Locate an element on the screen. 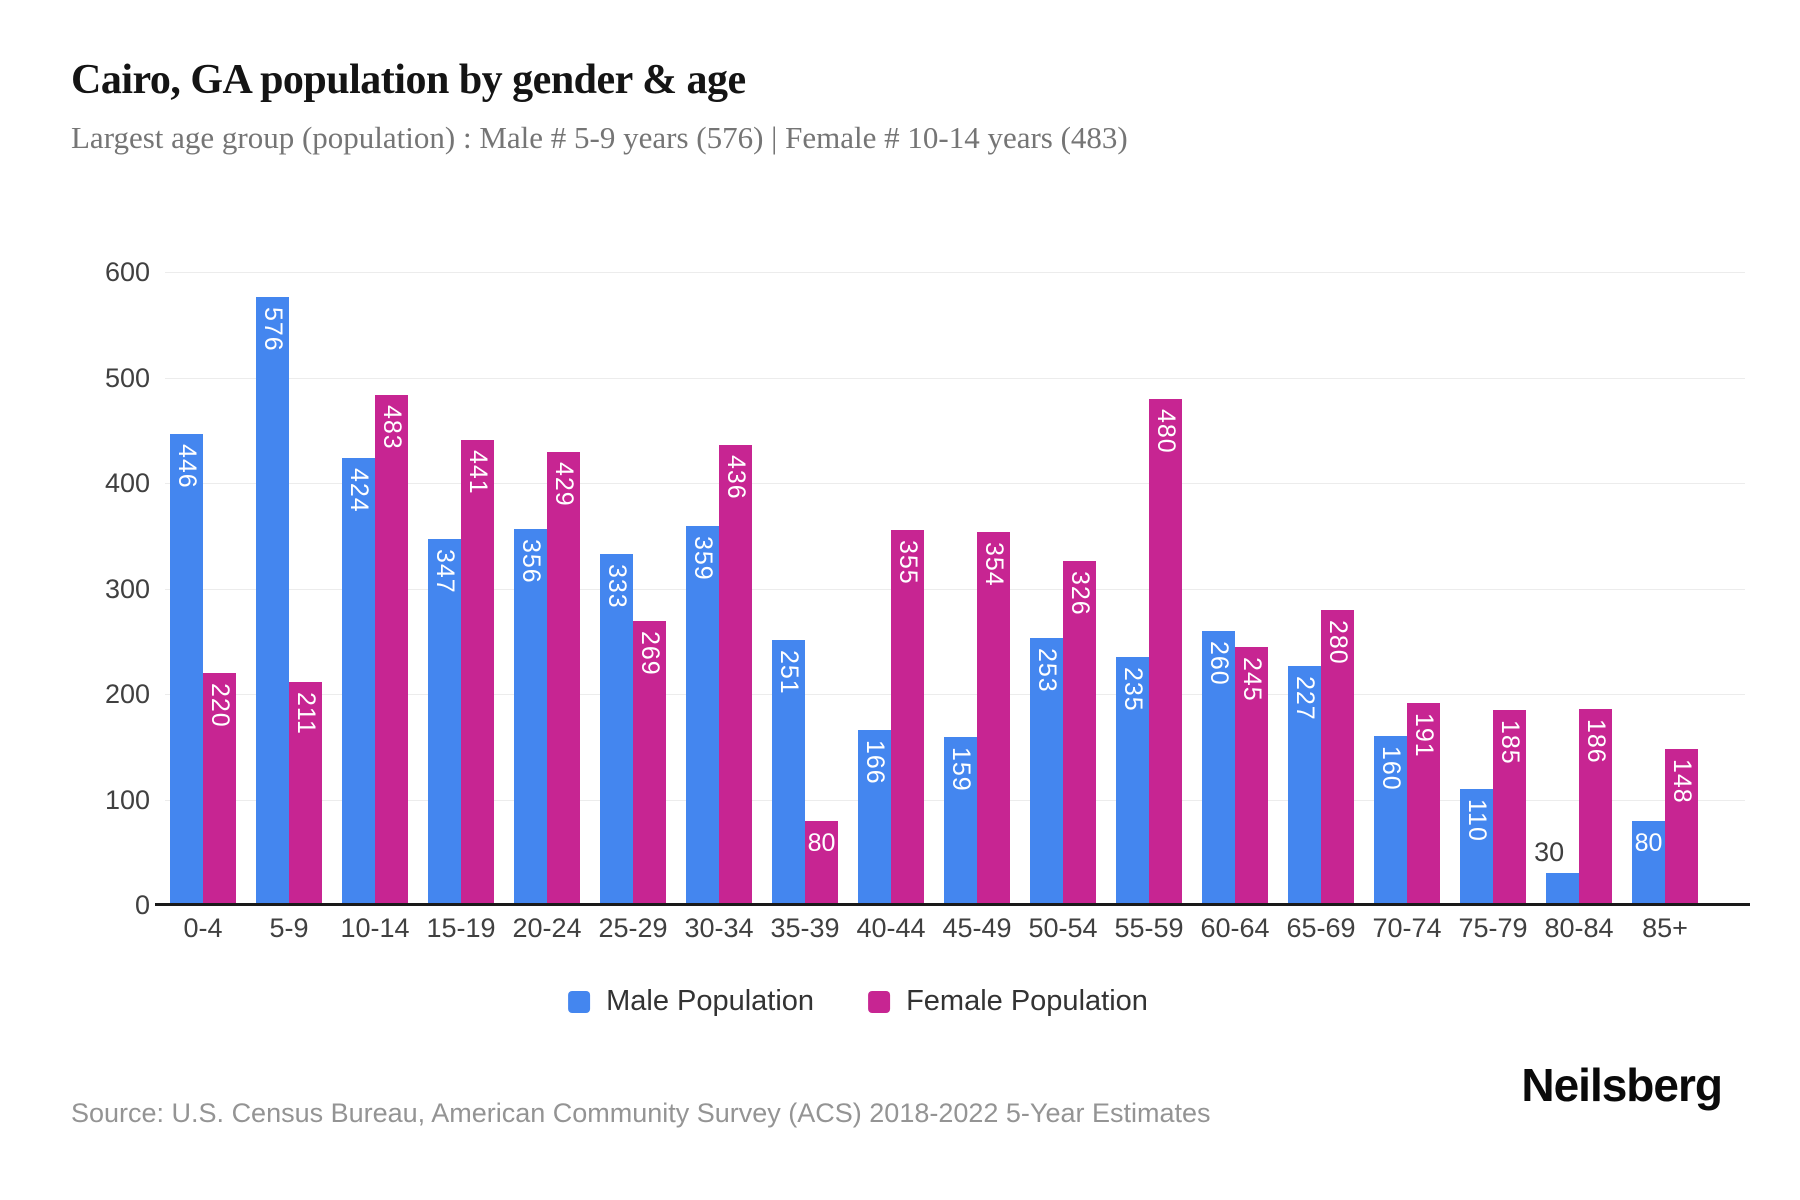 The image size is (1800, 1200). bar-value-label: 30 is located at coordinates (1549, 852).